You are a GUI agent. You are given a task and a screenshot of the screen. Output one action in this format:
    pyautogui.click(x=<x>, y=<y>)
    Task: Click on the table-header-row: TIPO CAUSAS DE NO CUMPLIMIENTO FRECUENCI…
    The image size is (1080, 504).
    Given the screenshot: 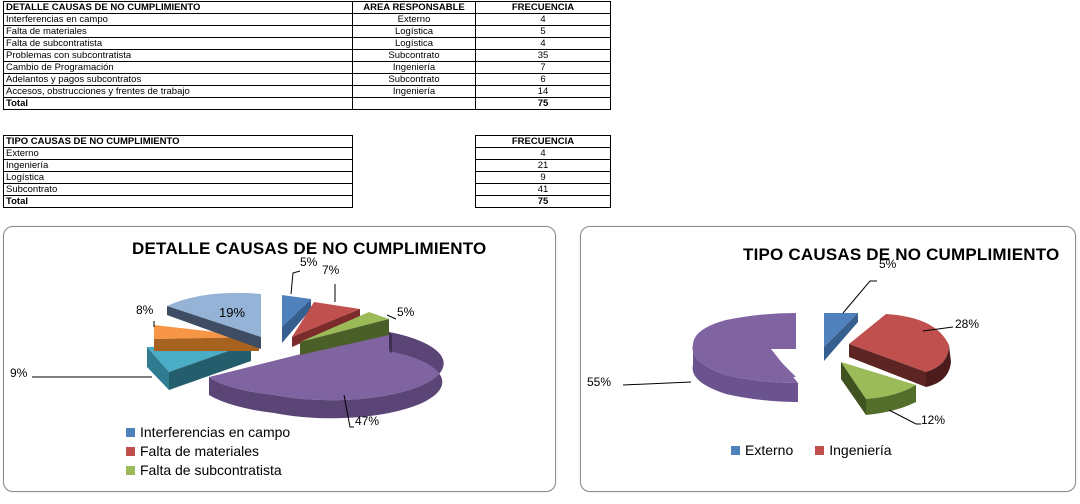 What is the action you would take?
    pyautogui.click(x=307, y=141)
    